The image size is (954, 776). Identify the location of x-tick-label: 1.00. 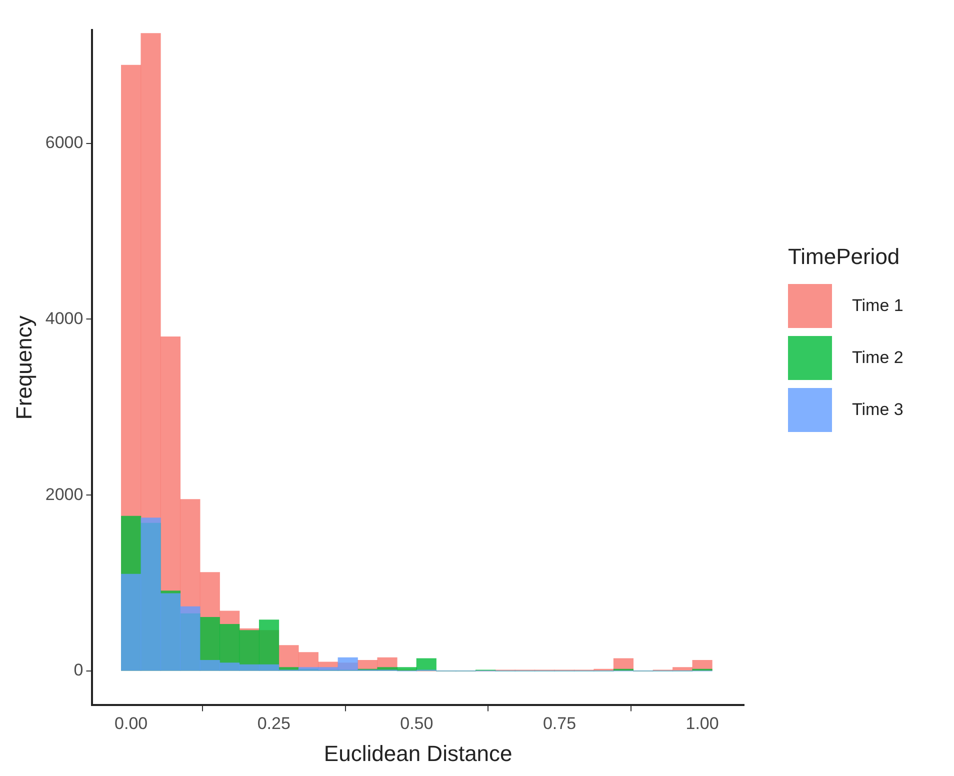
(702, 724).